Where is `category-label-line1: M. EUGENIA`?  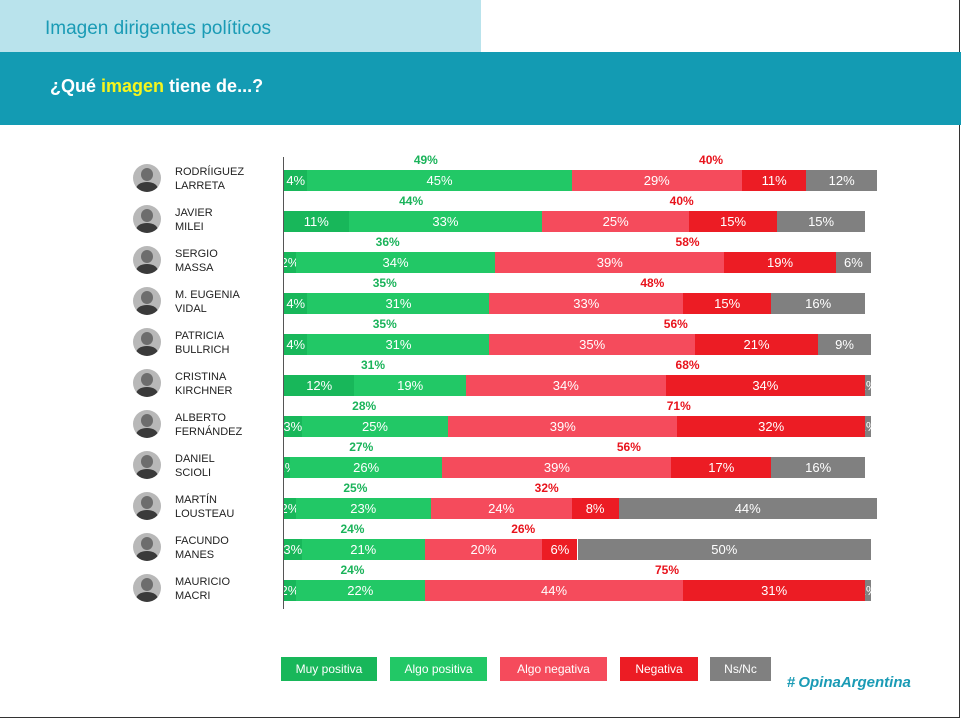
category-label-line1: M. EUGENIA is located at coordinates (207, 295).